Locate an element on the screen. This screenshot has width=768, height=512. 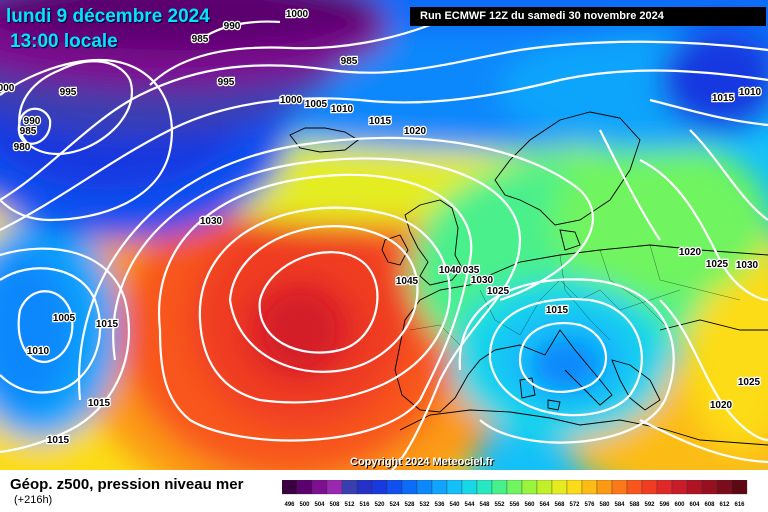
legend-label: 580 is located at coordinates (604, 505).